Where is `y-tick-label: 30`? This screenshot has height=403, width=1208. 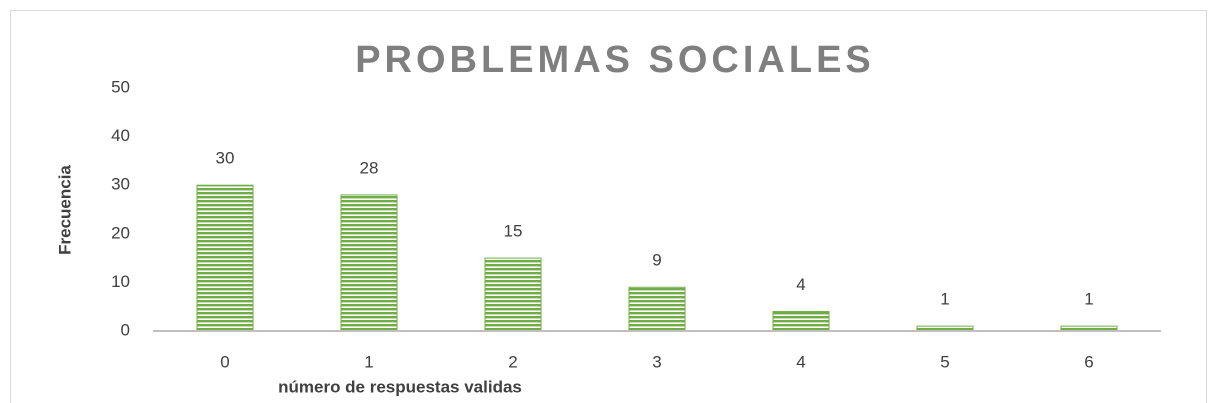
y-tick-label: 30 is located at coordinates (120, 184).